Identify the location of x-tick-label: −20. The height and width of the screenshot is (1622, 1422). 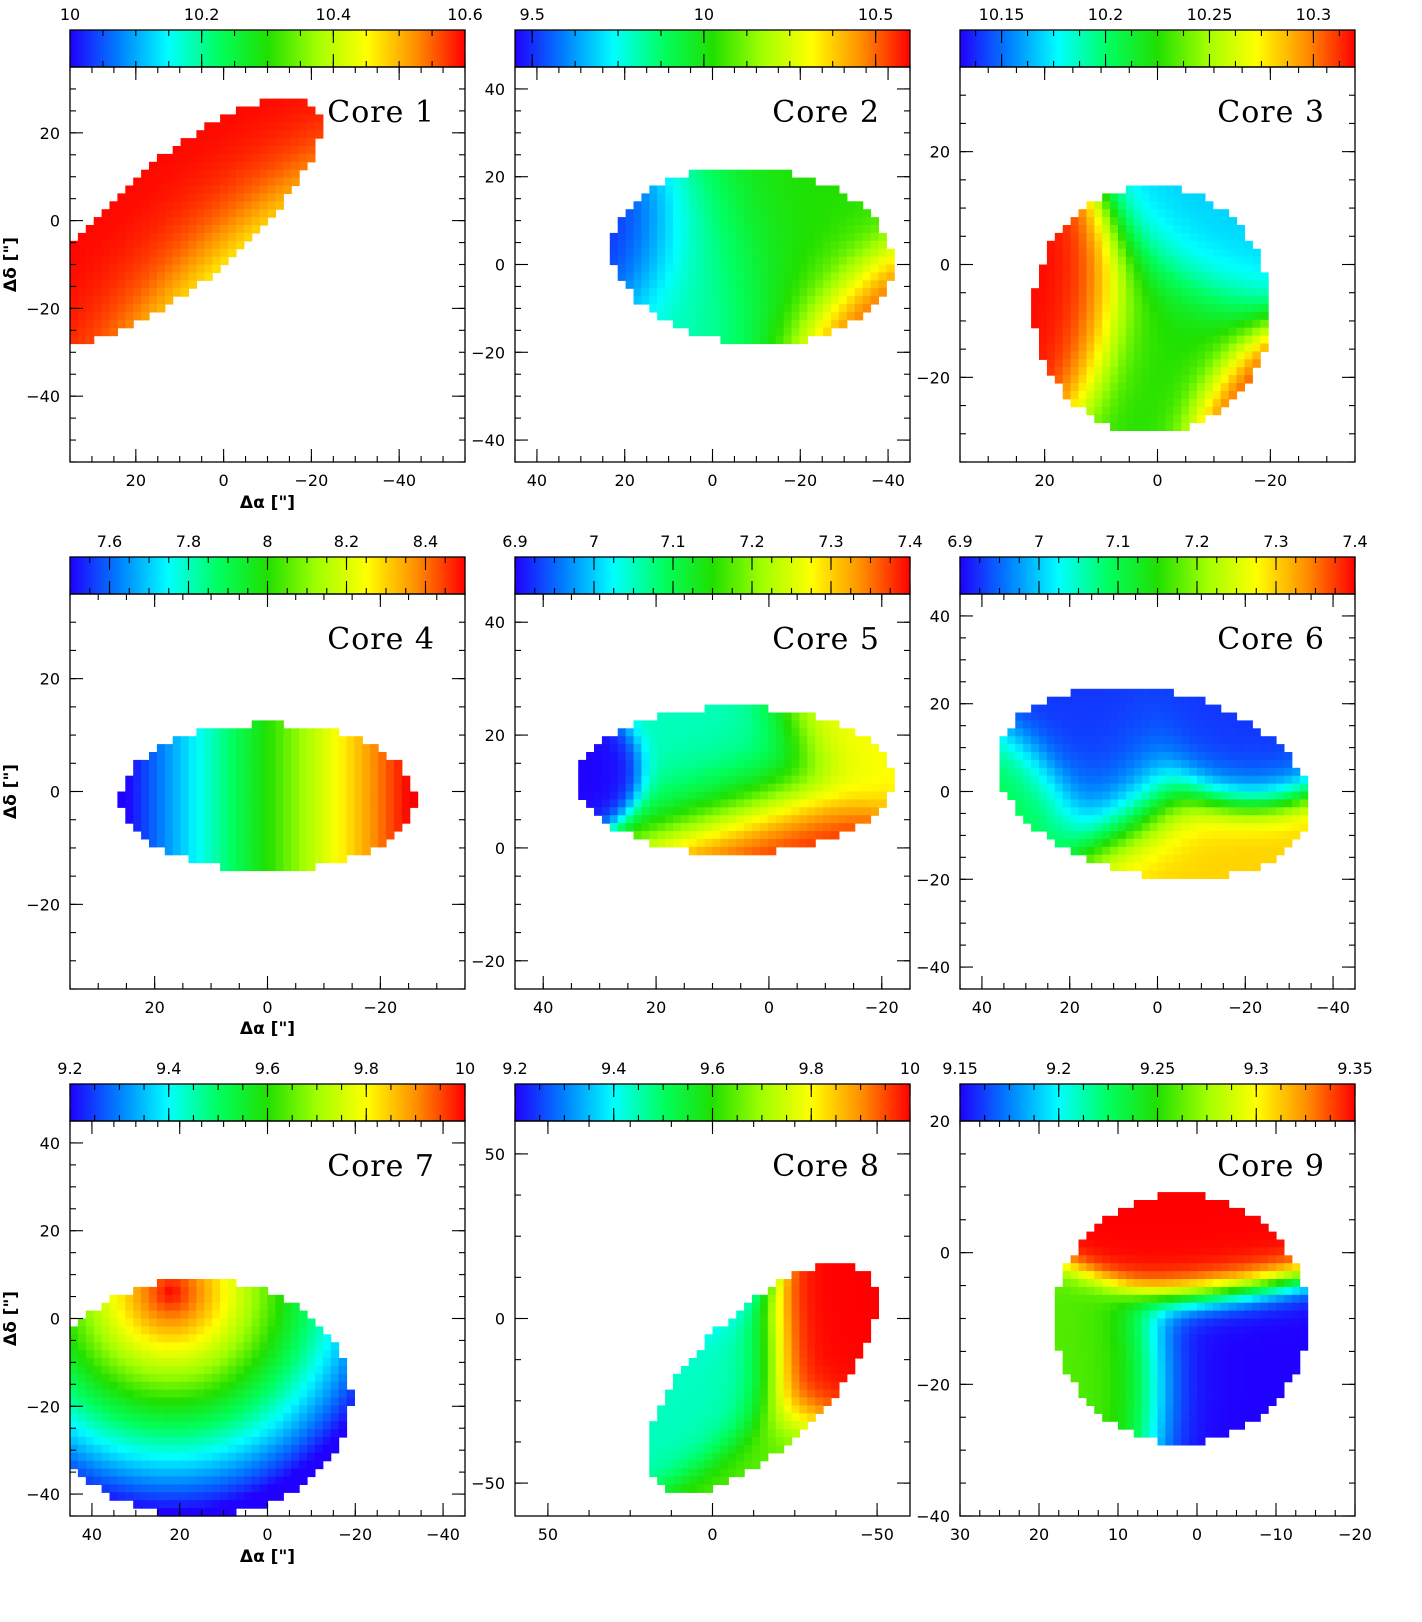
(1270, 480).